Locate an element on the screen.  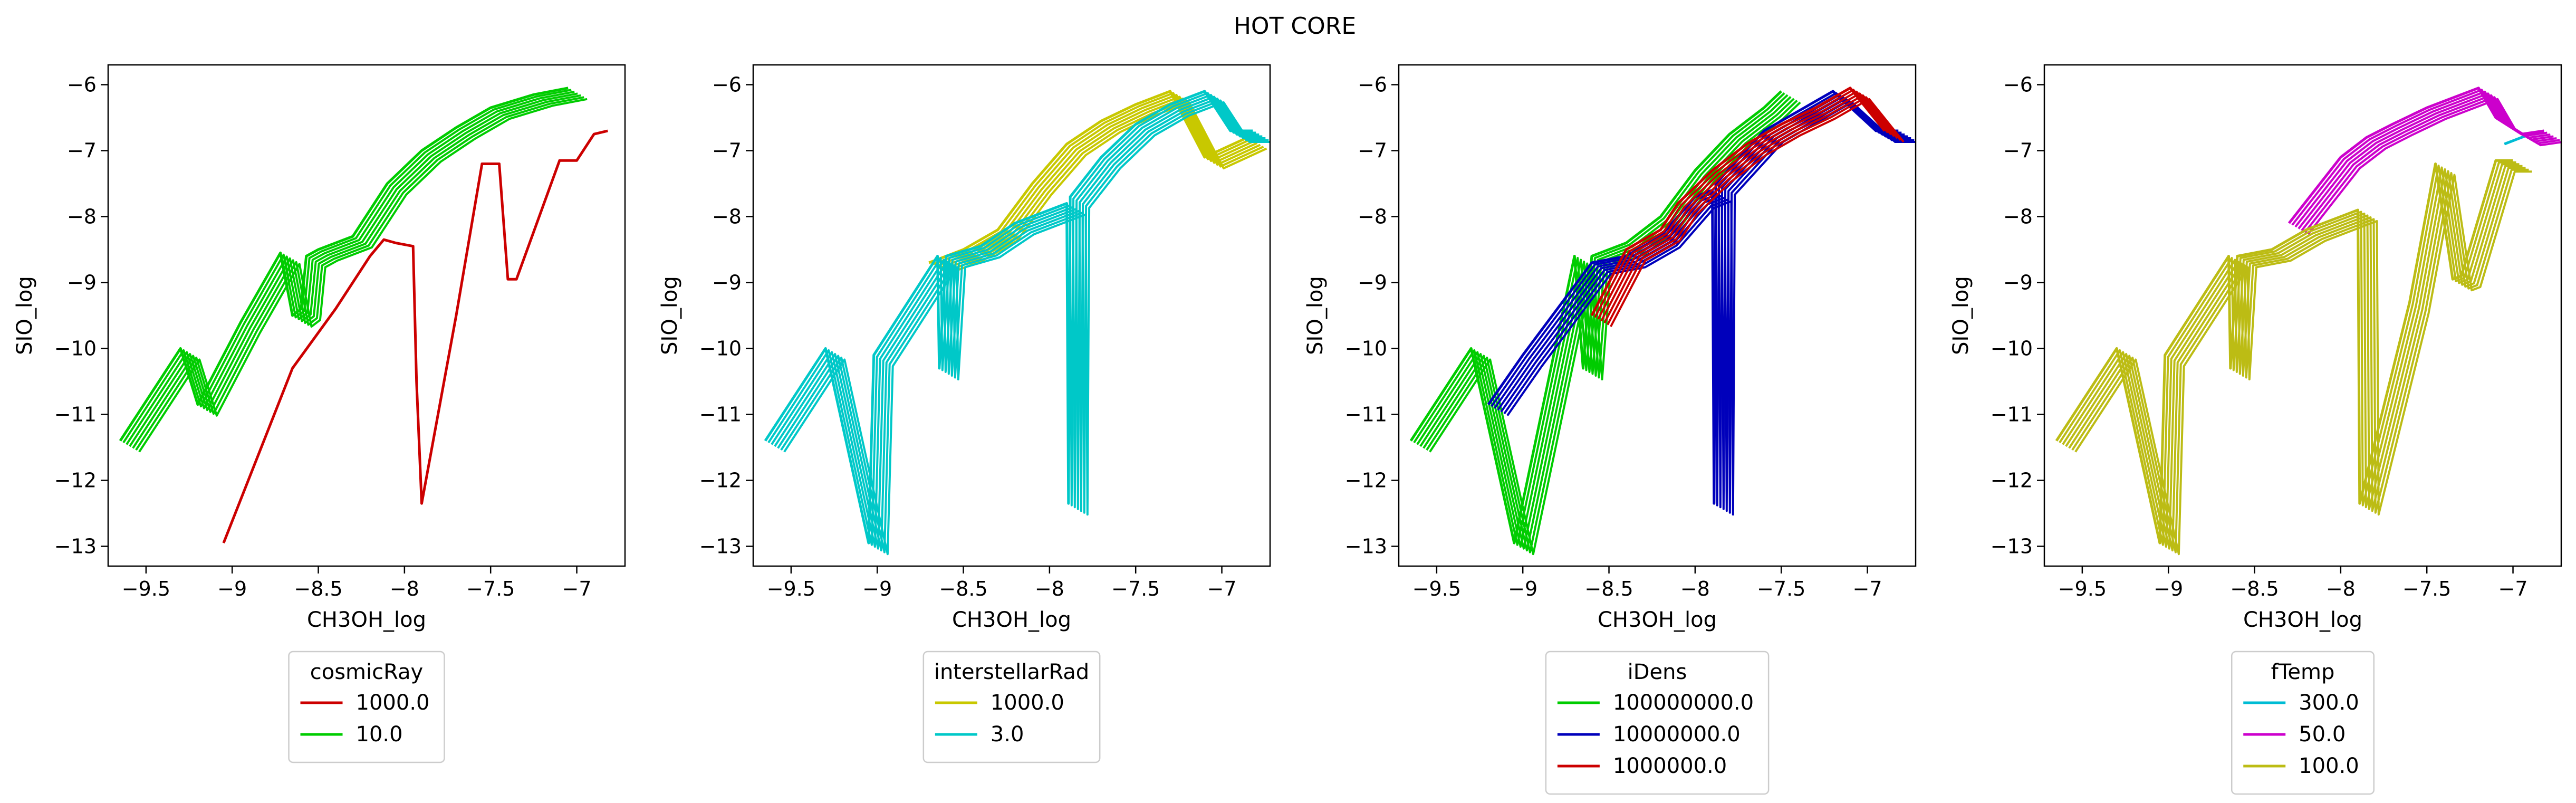
legend-entry-label: 10.0 is located at coordinates (380, 734).